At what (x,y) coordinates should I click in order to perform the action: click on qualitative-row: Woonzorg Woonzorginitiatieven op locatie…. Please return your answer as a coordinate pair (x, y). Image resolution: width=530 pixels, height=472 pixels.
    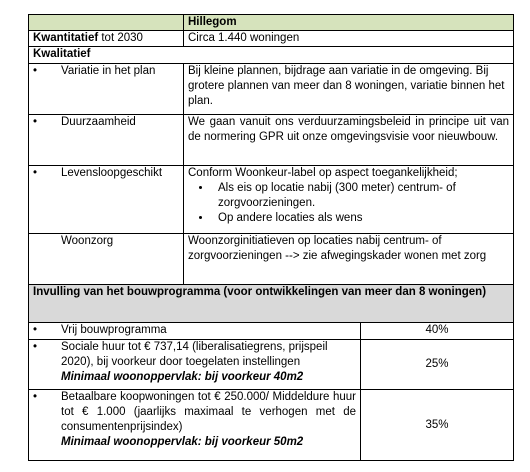
    Looking at the image, I should click on (271, 259).